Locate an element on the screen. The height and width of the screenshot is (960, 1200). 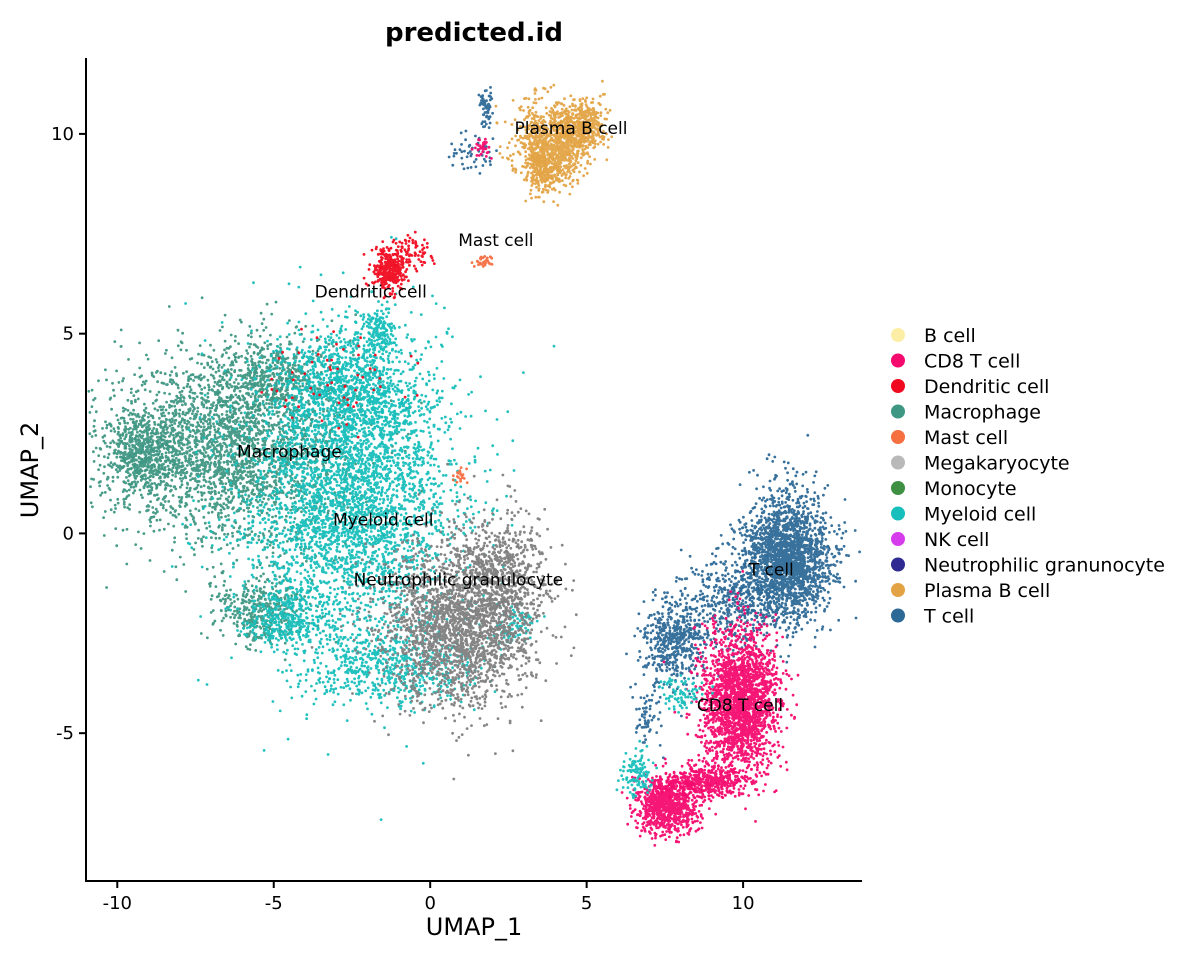
y-tick-label: 5 is located at coordinates (68, 334).